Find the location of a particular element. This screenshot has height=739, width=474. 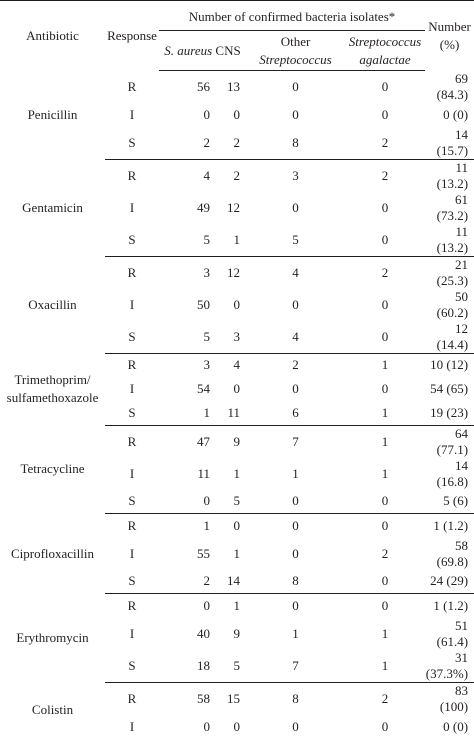

s-aureus-cell: 40 is located at coordinates (203, 633).